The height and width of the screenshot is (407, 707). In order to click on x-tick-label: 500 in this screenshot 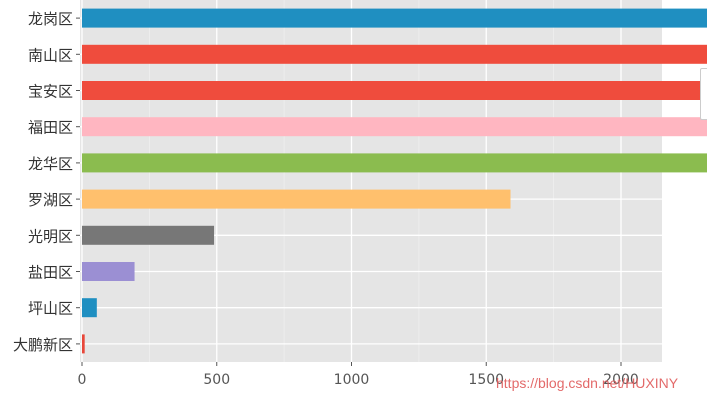, I will do `click(216, 380)`.